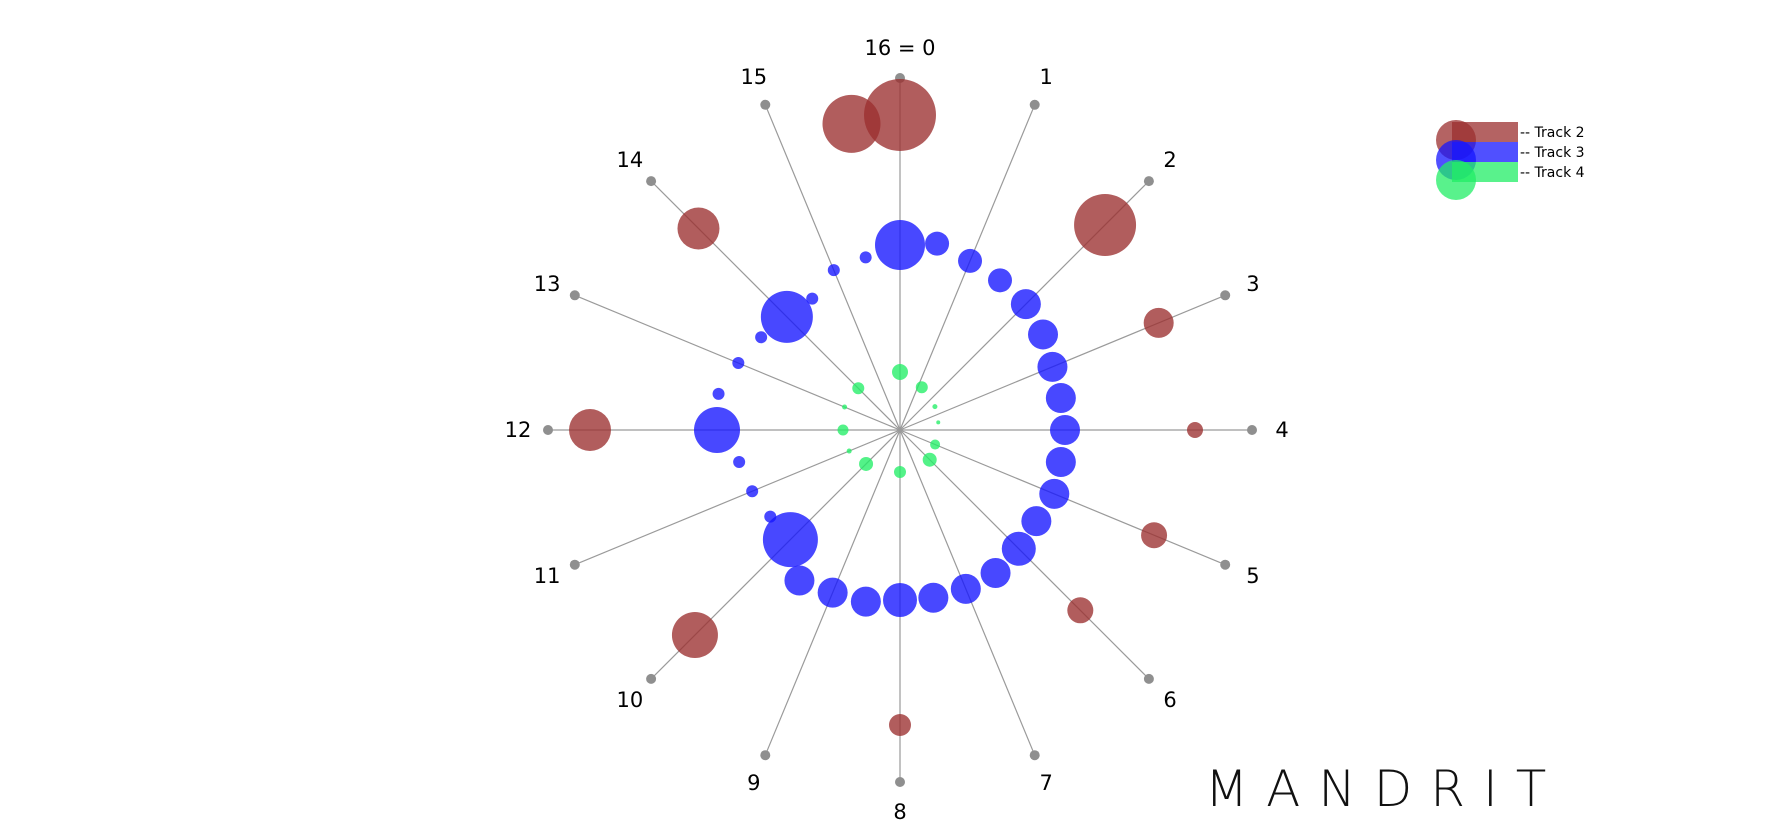  Describe the element at coordinates (1045, 783) in the screenshot. I see `spoke-label: 7` at that location.